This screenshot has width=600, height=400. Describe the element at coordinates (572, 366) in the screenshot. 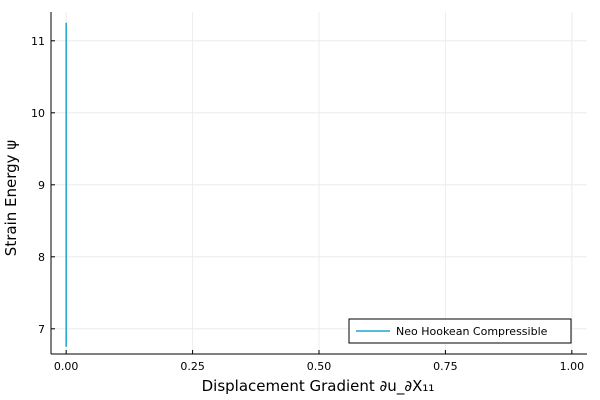

I see `x-tick-label: 1.00` at that location.